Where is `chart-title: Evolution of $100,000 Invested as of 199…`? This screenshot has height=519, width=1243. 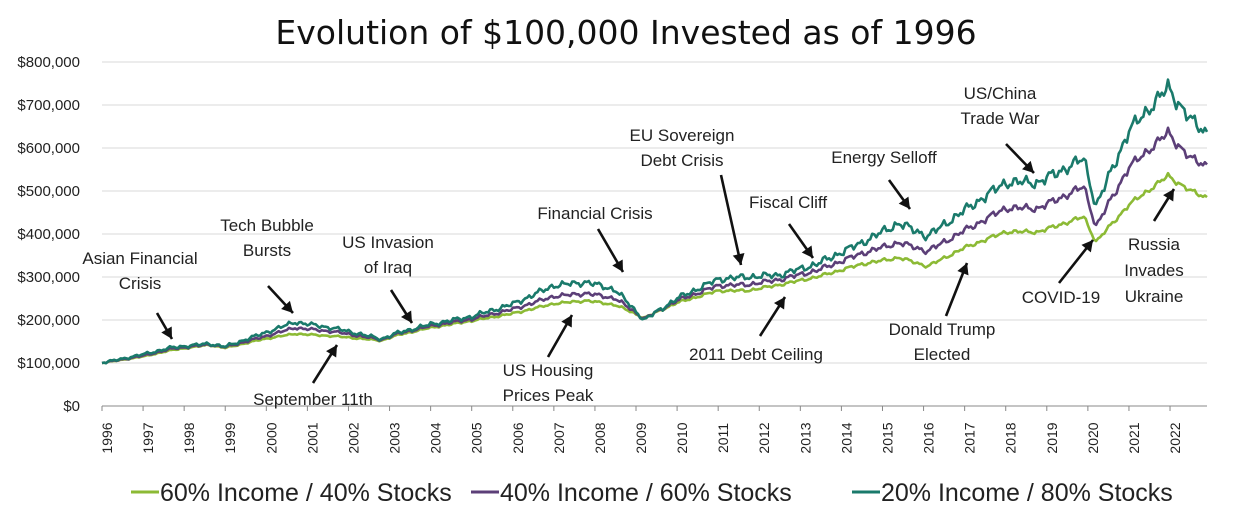 chart-title: Evolution of $100,000 Invested as of 199… is located at coordinates (625, 32).